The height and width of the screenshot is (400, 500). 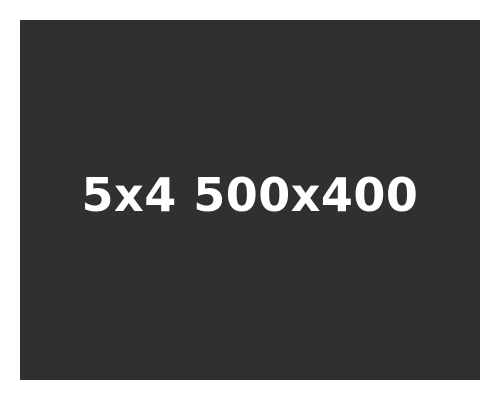 What do you see at coordinates (250, 195) in the screenshot?
I see `placeholder-label: 5x4 500x400` at bounding box center [250, 195].